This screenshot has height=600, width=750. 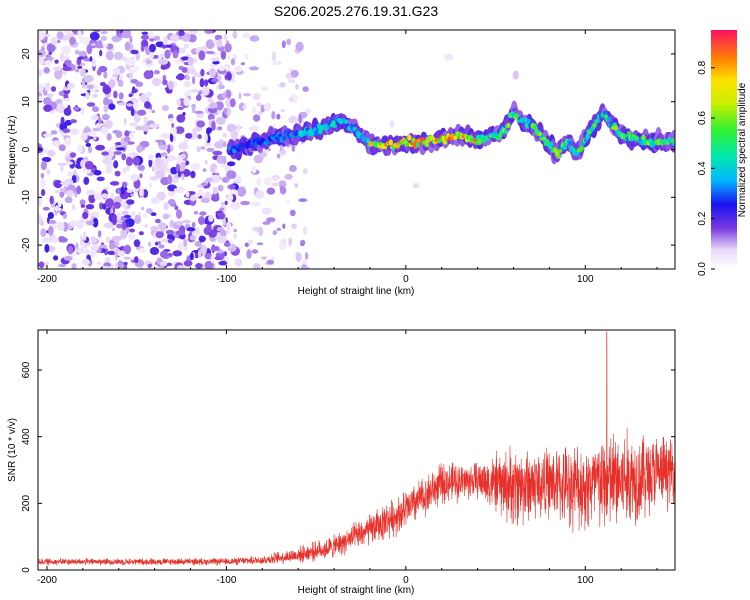 What do you see at coordinates (356, 590) in the screenshot?
I see `snr-xlabel: Height of straight line (km)` at bounding box center [356, 590].